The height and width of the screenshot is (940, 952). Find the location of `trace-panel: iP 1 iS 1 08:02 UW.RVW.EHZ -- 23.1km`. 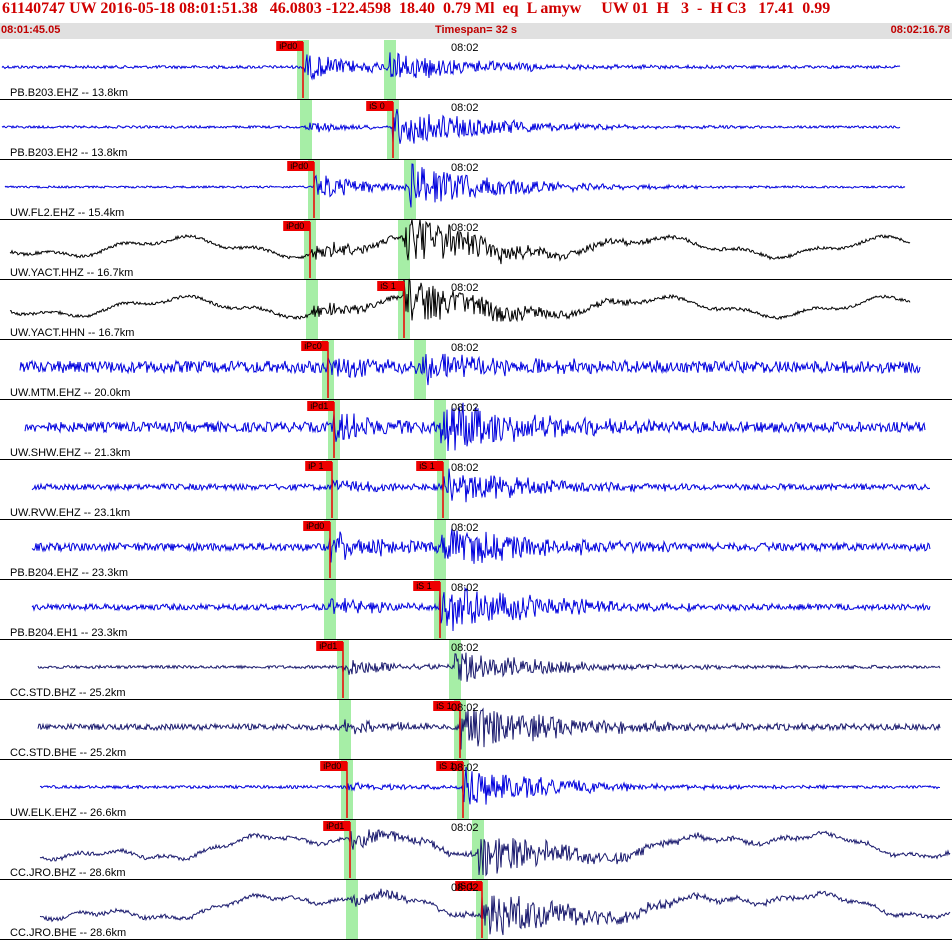

trace-panel: iP 1 iS 1 08:02 UW.RVW.EHZ -- 23.1km is located at coordinates (476, 490).